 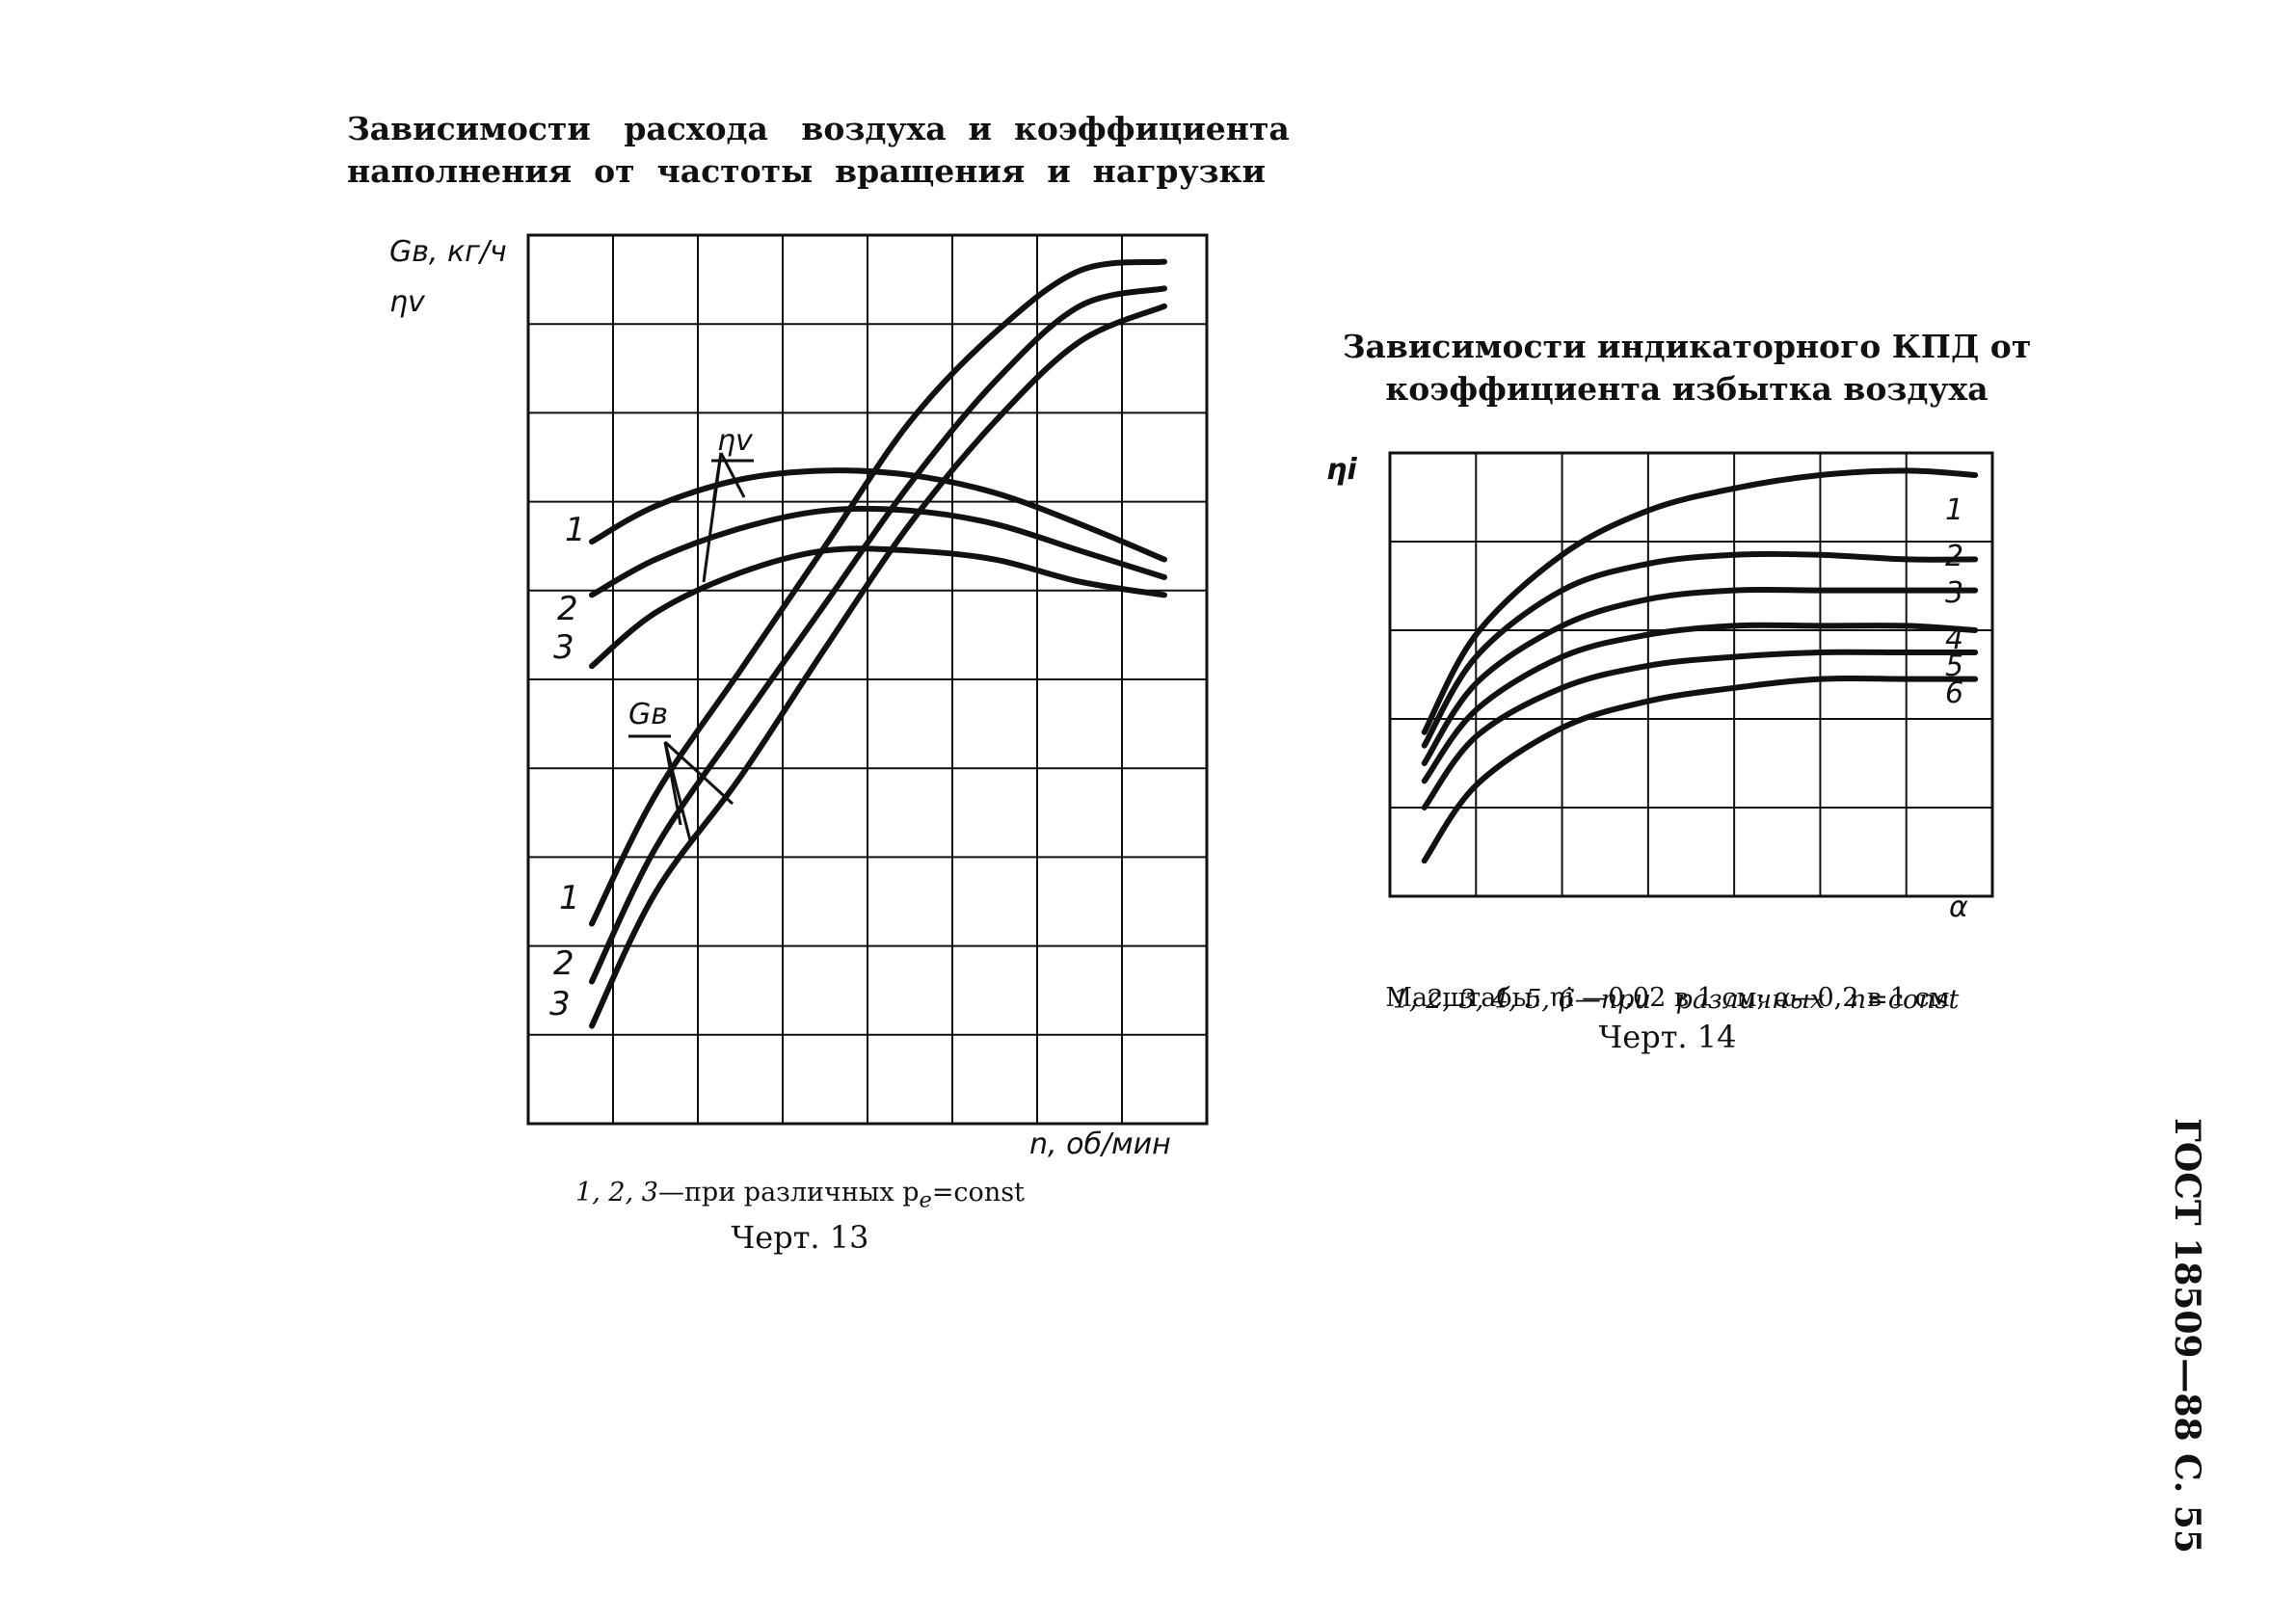 I want to click on chart13-eta-num-3: 3, so click(x=563, y=648).